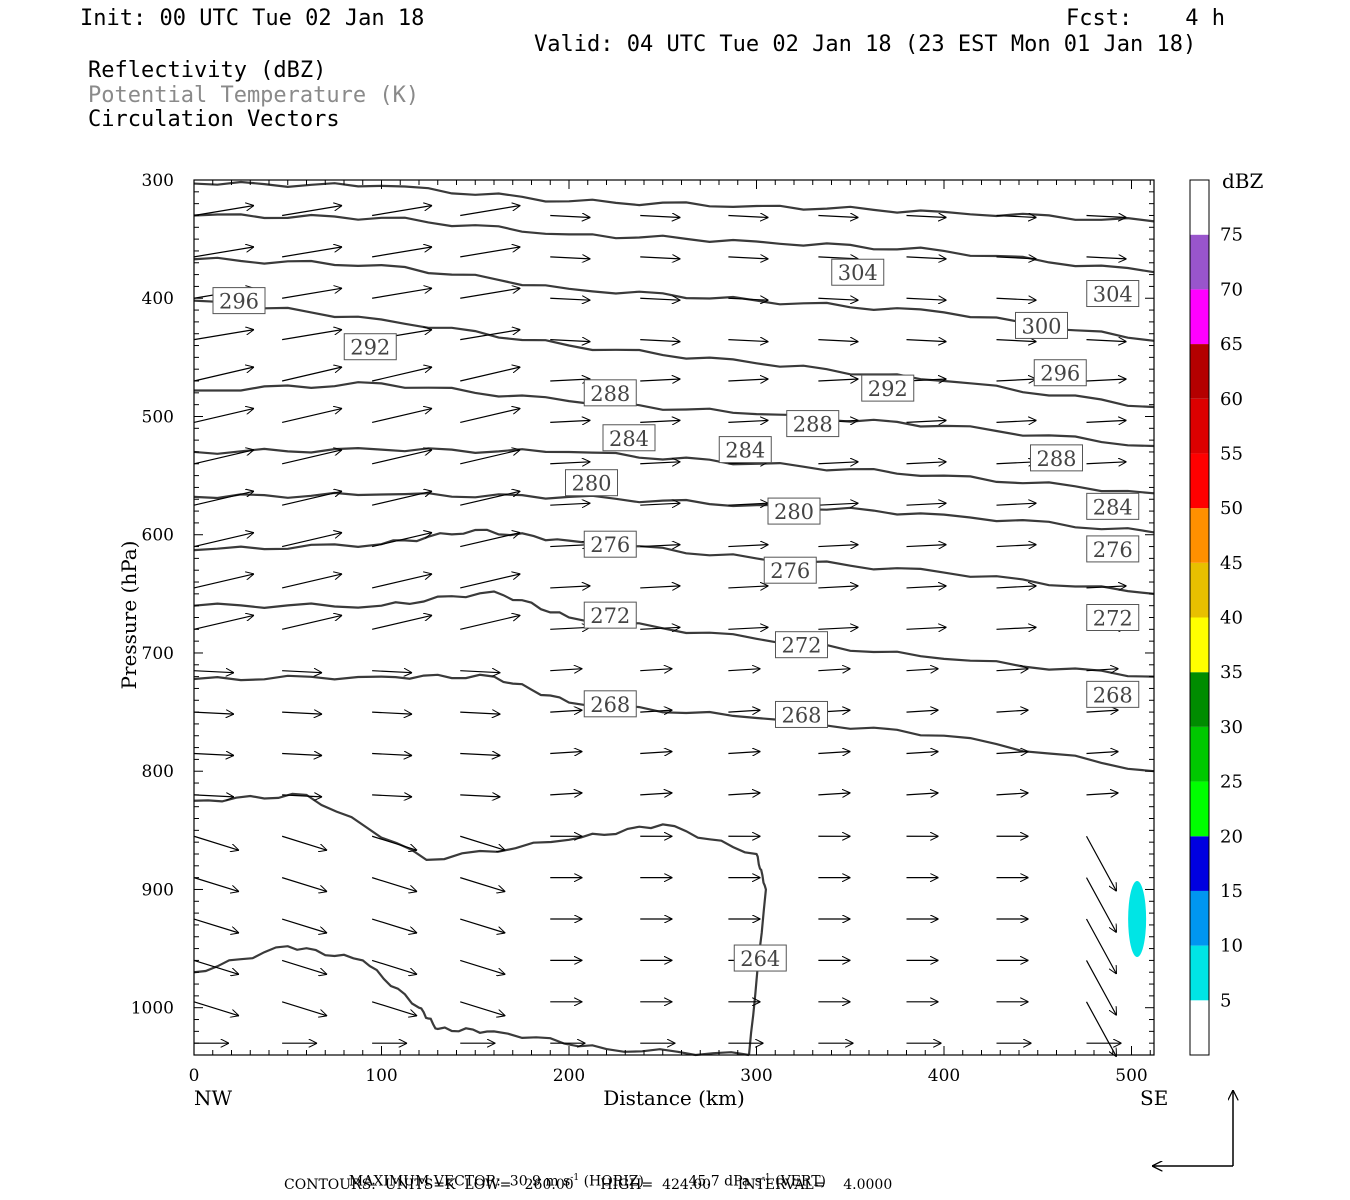 This screenshot has width=1350, height=1200. I want to click on y-tick-label: 600, so click(158, 536).